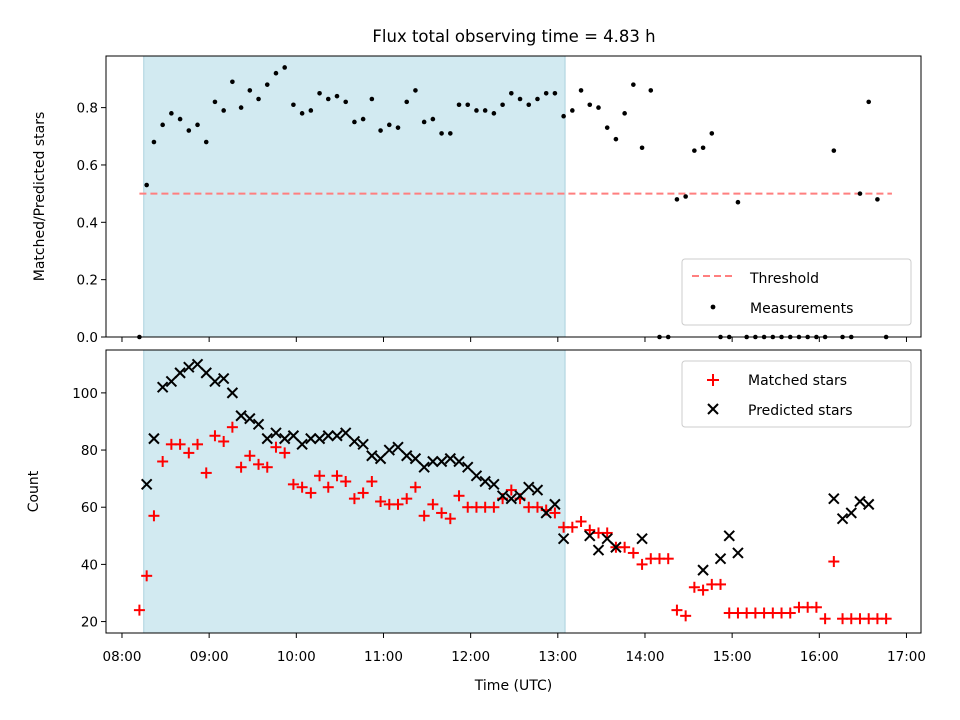  I want to click on x-tick-label: 08:00, so click(122, 657).